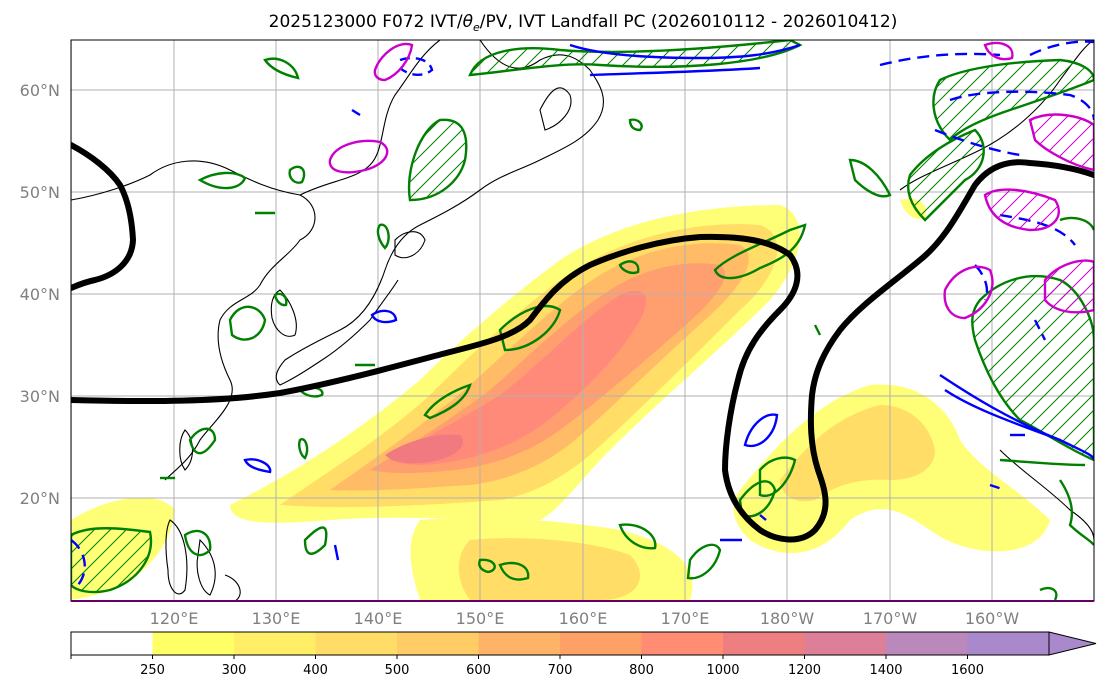  I want to click on lon-label: 150°E, so click(480, 618).